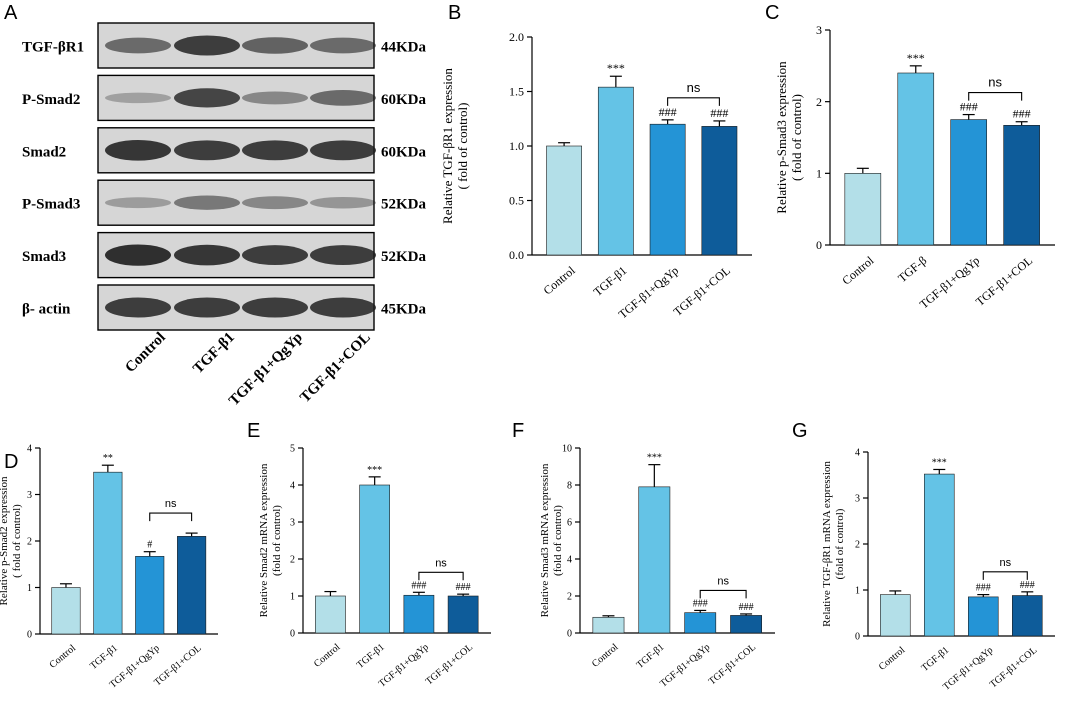 The height and width of the screenshot is (701, 1065). I want to click on y-tick-label: 2.0, so click(516, 37).